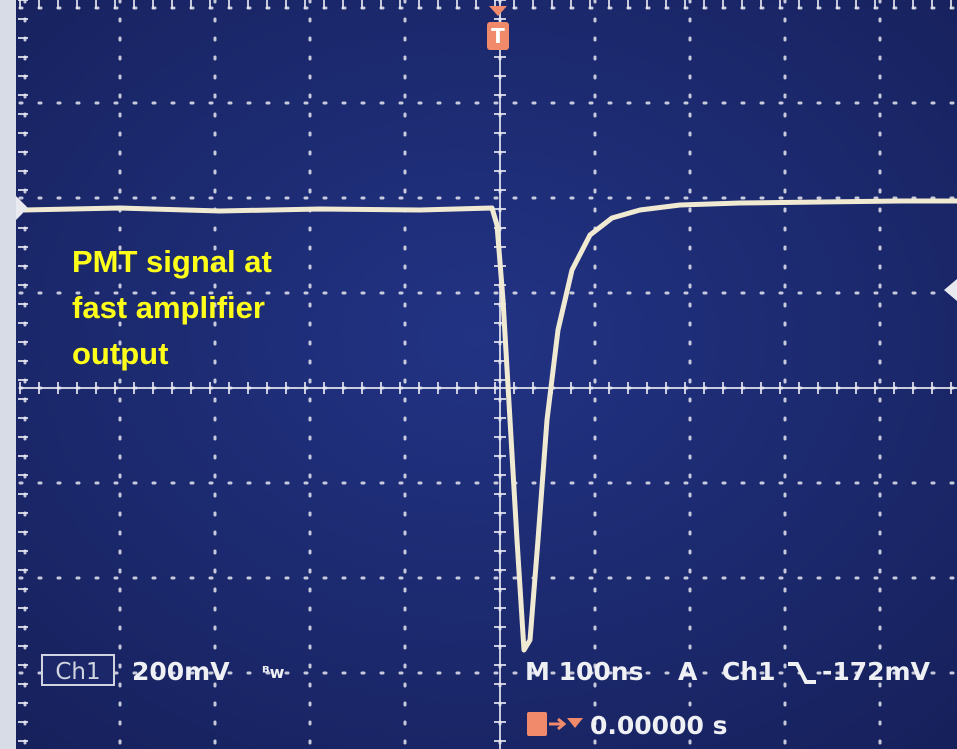  What do you see at coordinates (584, 671) in the screenshot?
I see `timebase: M 100ns` at bounding box center [584, 671].